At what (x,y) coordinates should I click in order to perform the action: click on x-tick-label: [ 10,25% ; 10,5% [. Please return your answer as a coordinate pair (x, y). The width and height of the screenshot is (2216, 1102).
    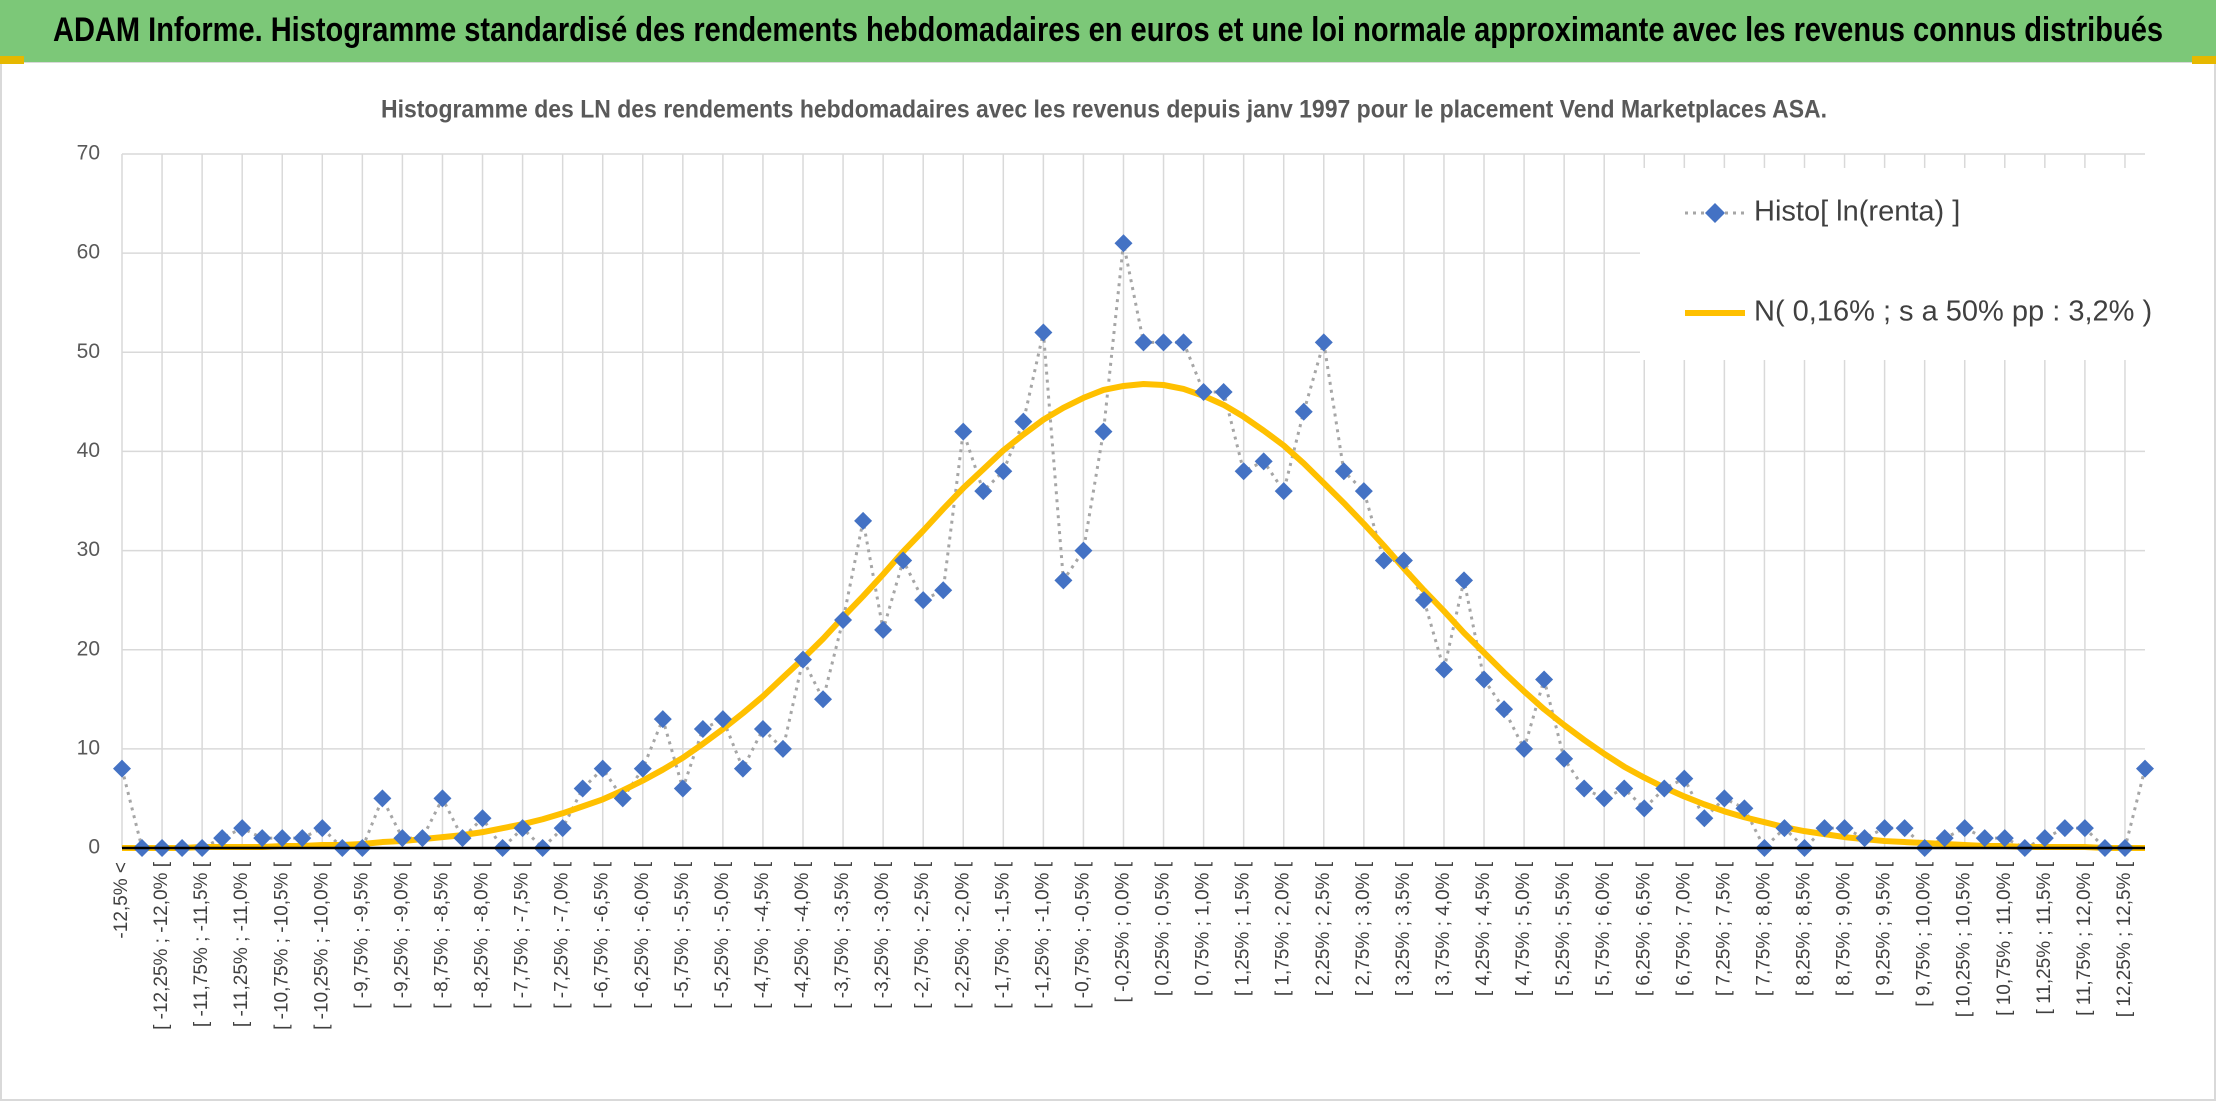
    Looking at the image, I should click on (1964, 939).